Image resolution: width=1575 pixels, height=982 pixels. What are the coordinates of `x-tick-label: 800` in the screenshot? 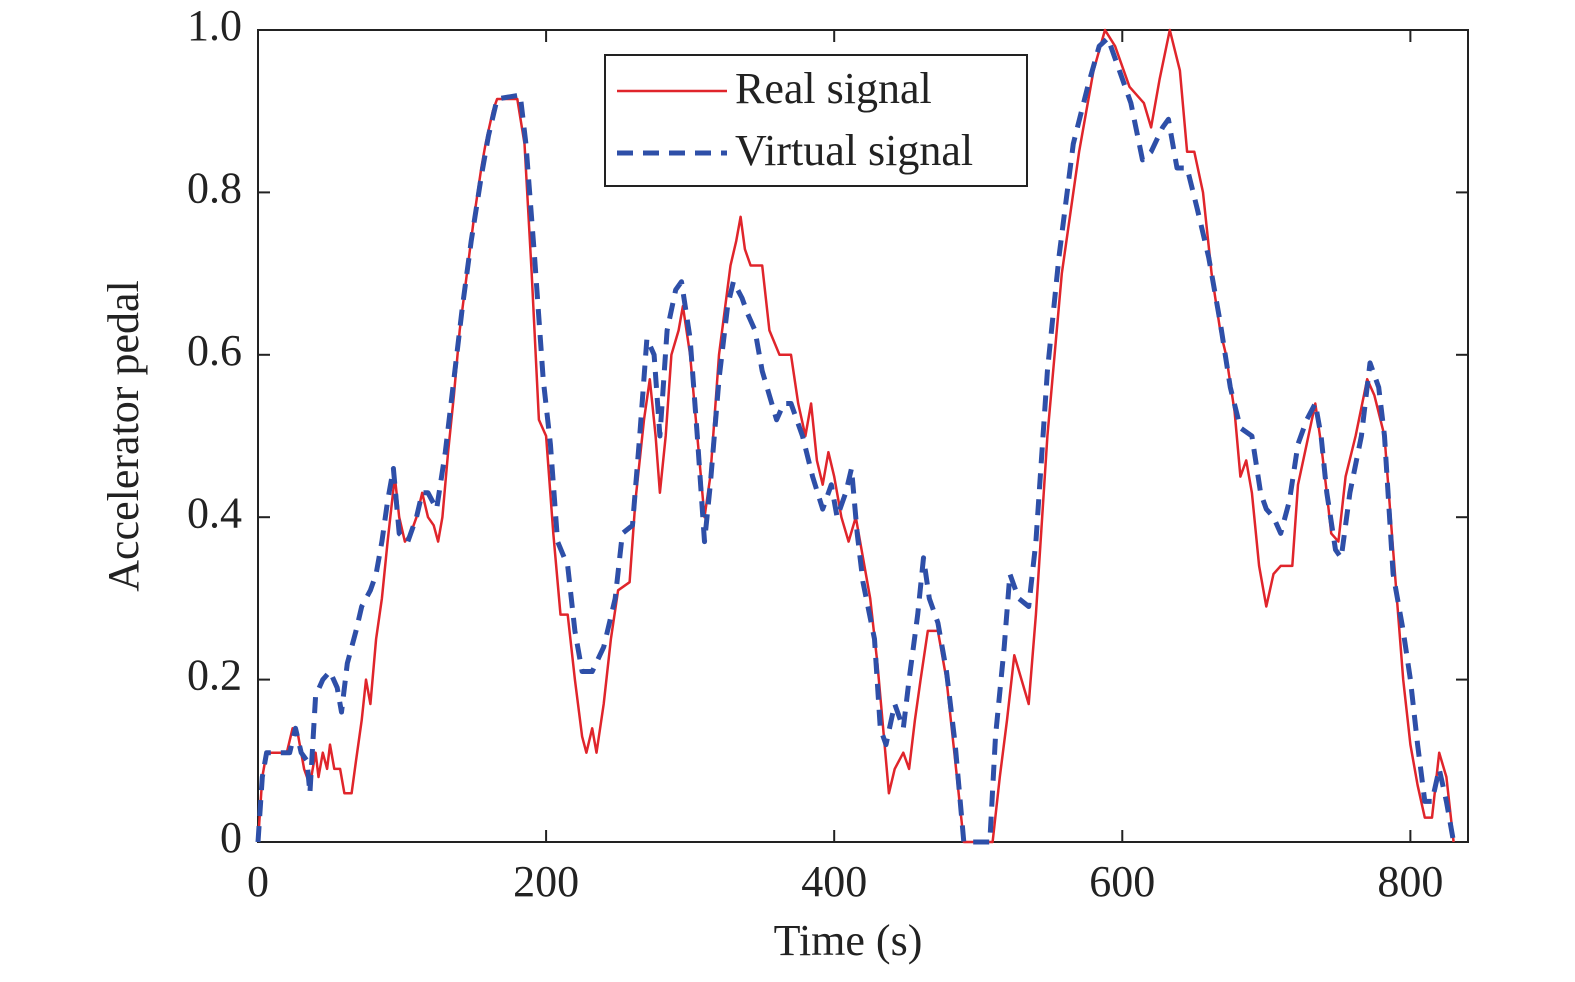 It's located at (1410, 881).